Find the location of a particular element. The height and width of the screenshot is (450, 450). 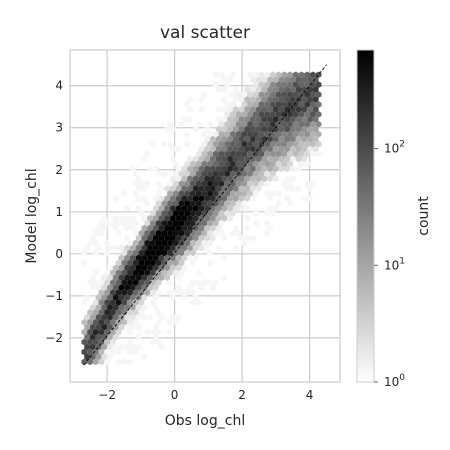

colorbar-tick-label: 101 is located at coordinates (394, 264).